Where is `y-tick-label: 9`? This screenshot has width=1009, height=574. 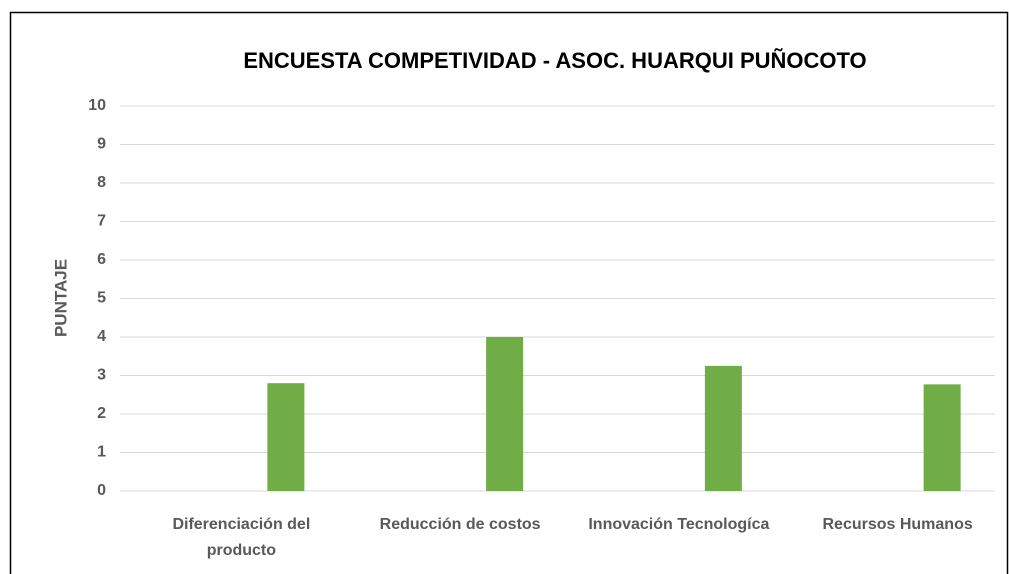
y-tick-label: 9 is located at coordinates (101, 144).